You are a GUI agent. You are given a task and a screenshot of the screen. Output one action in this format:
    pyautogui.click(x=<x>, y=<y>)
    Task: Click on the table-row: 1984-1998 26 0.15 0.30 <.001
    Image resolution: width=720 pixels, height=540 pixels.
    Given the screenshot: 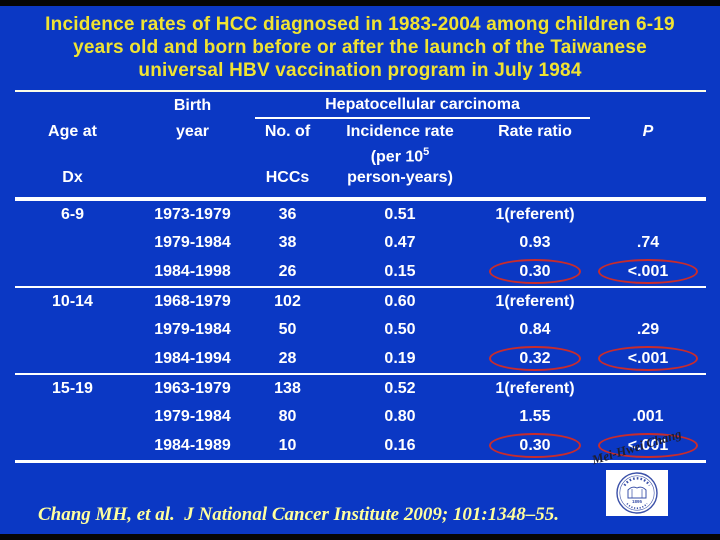 What is the action you would take?
    pyautogui.click(x=360, y=271)
    